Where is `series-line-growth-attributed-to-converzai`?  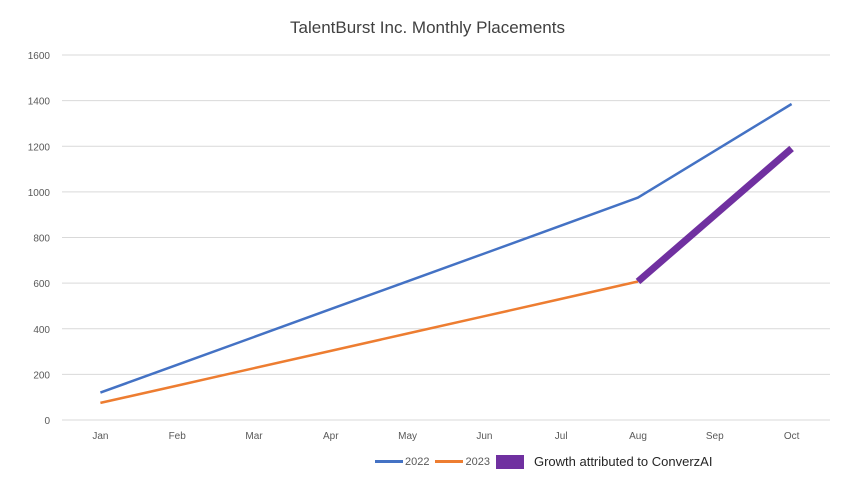 series-line-growth-attributed-to-converzai is located at coordinates (714, 215).